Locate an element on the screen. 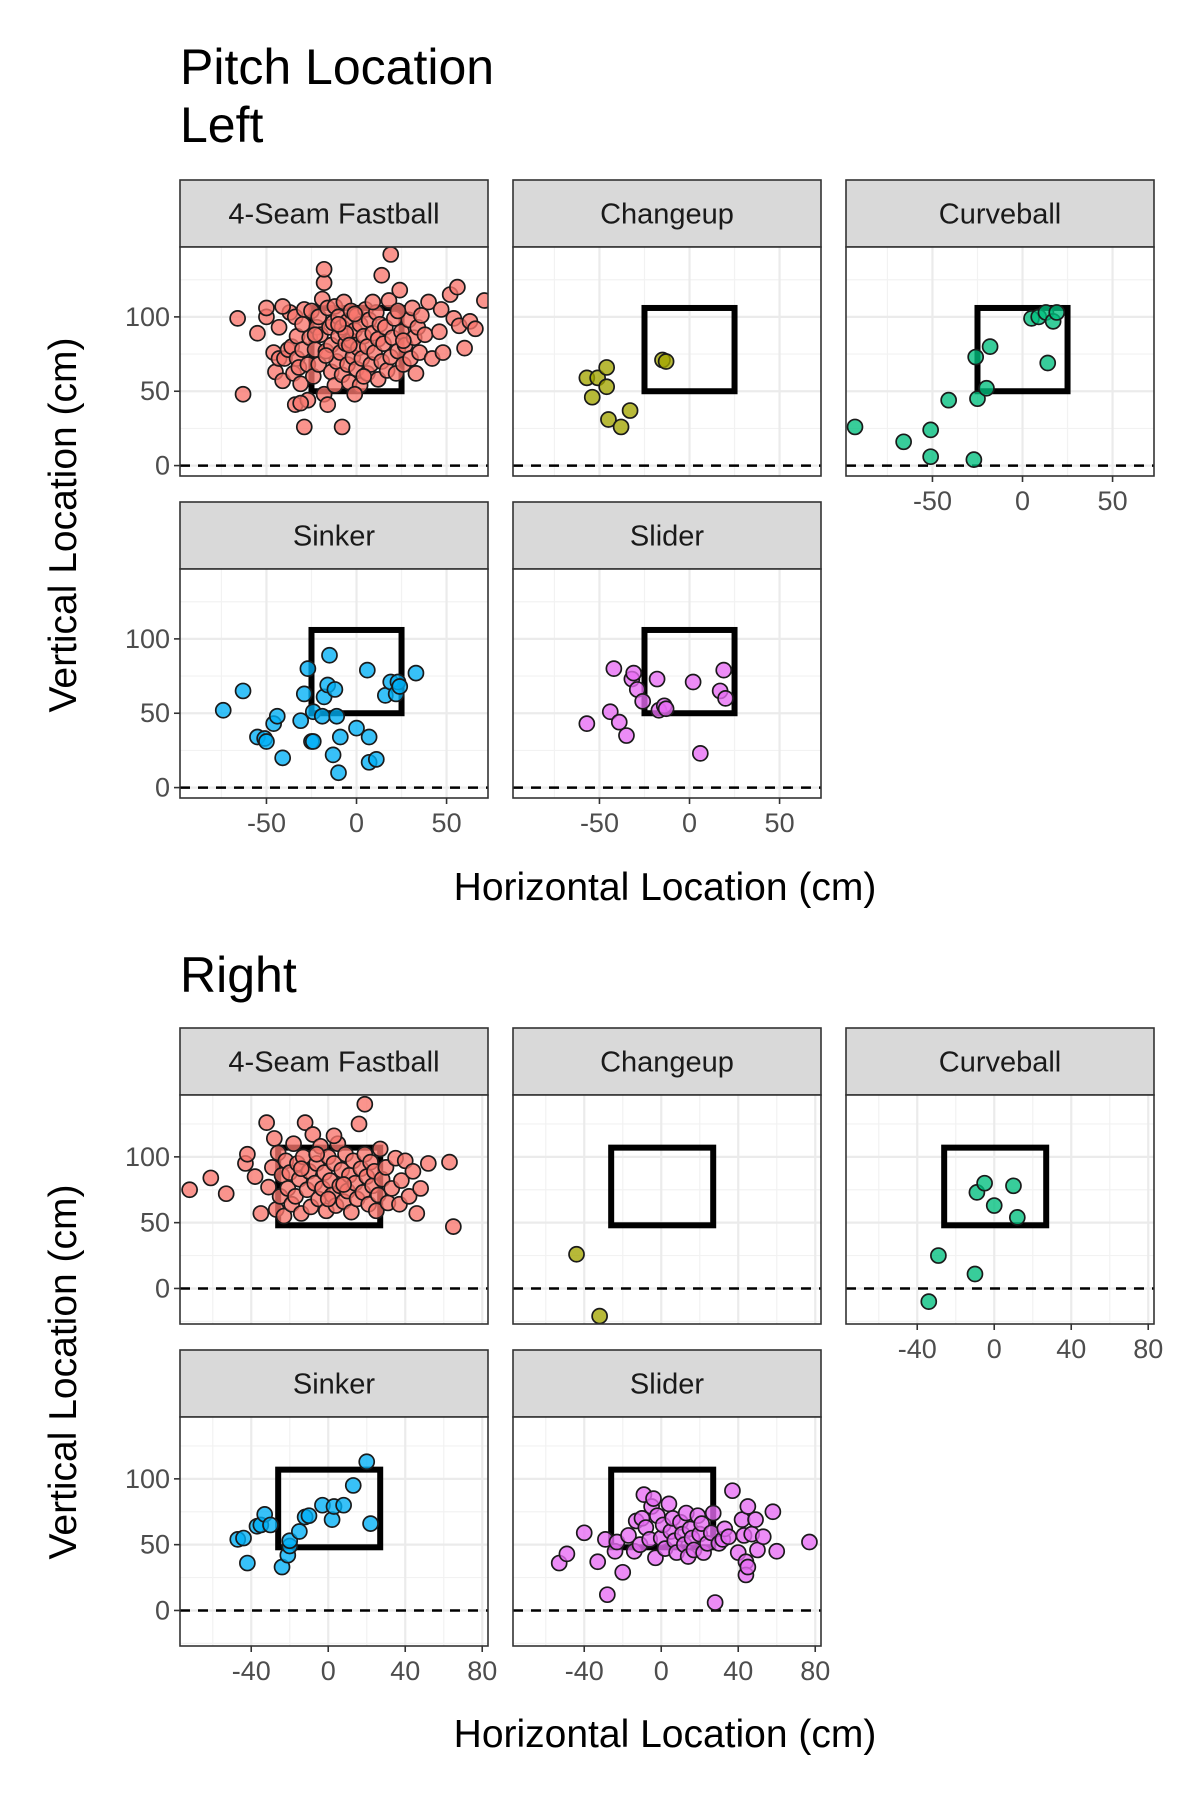 The image size is (1200, 1800). y-axis-title-right: Vertical Location (cm) is located at coordinates (63, 1372).